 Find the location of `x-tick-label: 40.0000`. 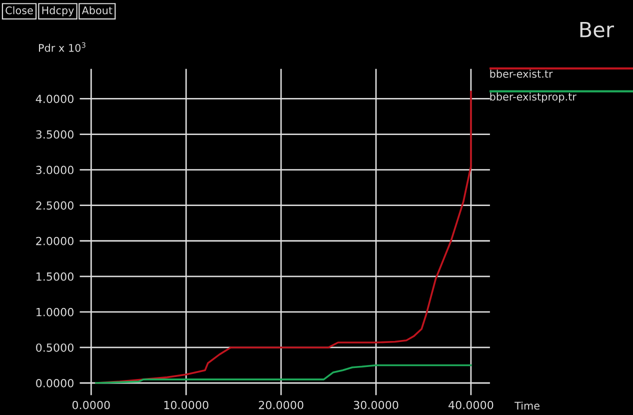

x-tick-label: 40.0000 is located at coordinates (471, 405).